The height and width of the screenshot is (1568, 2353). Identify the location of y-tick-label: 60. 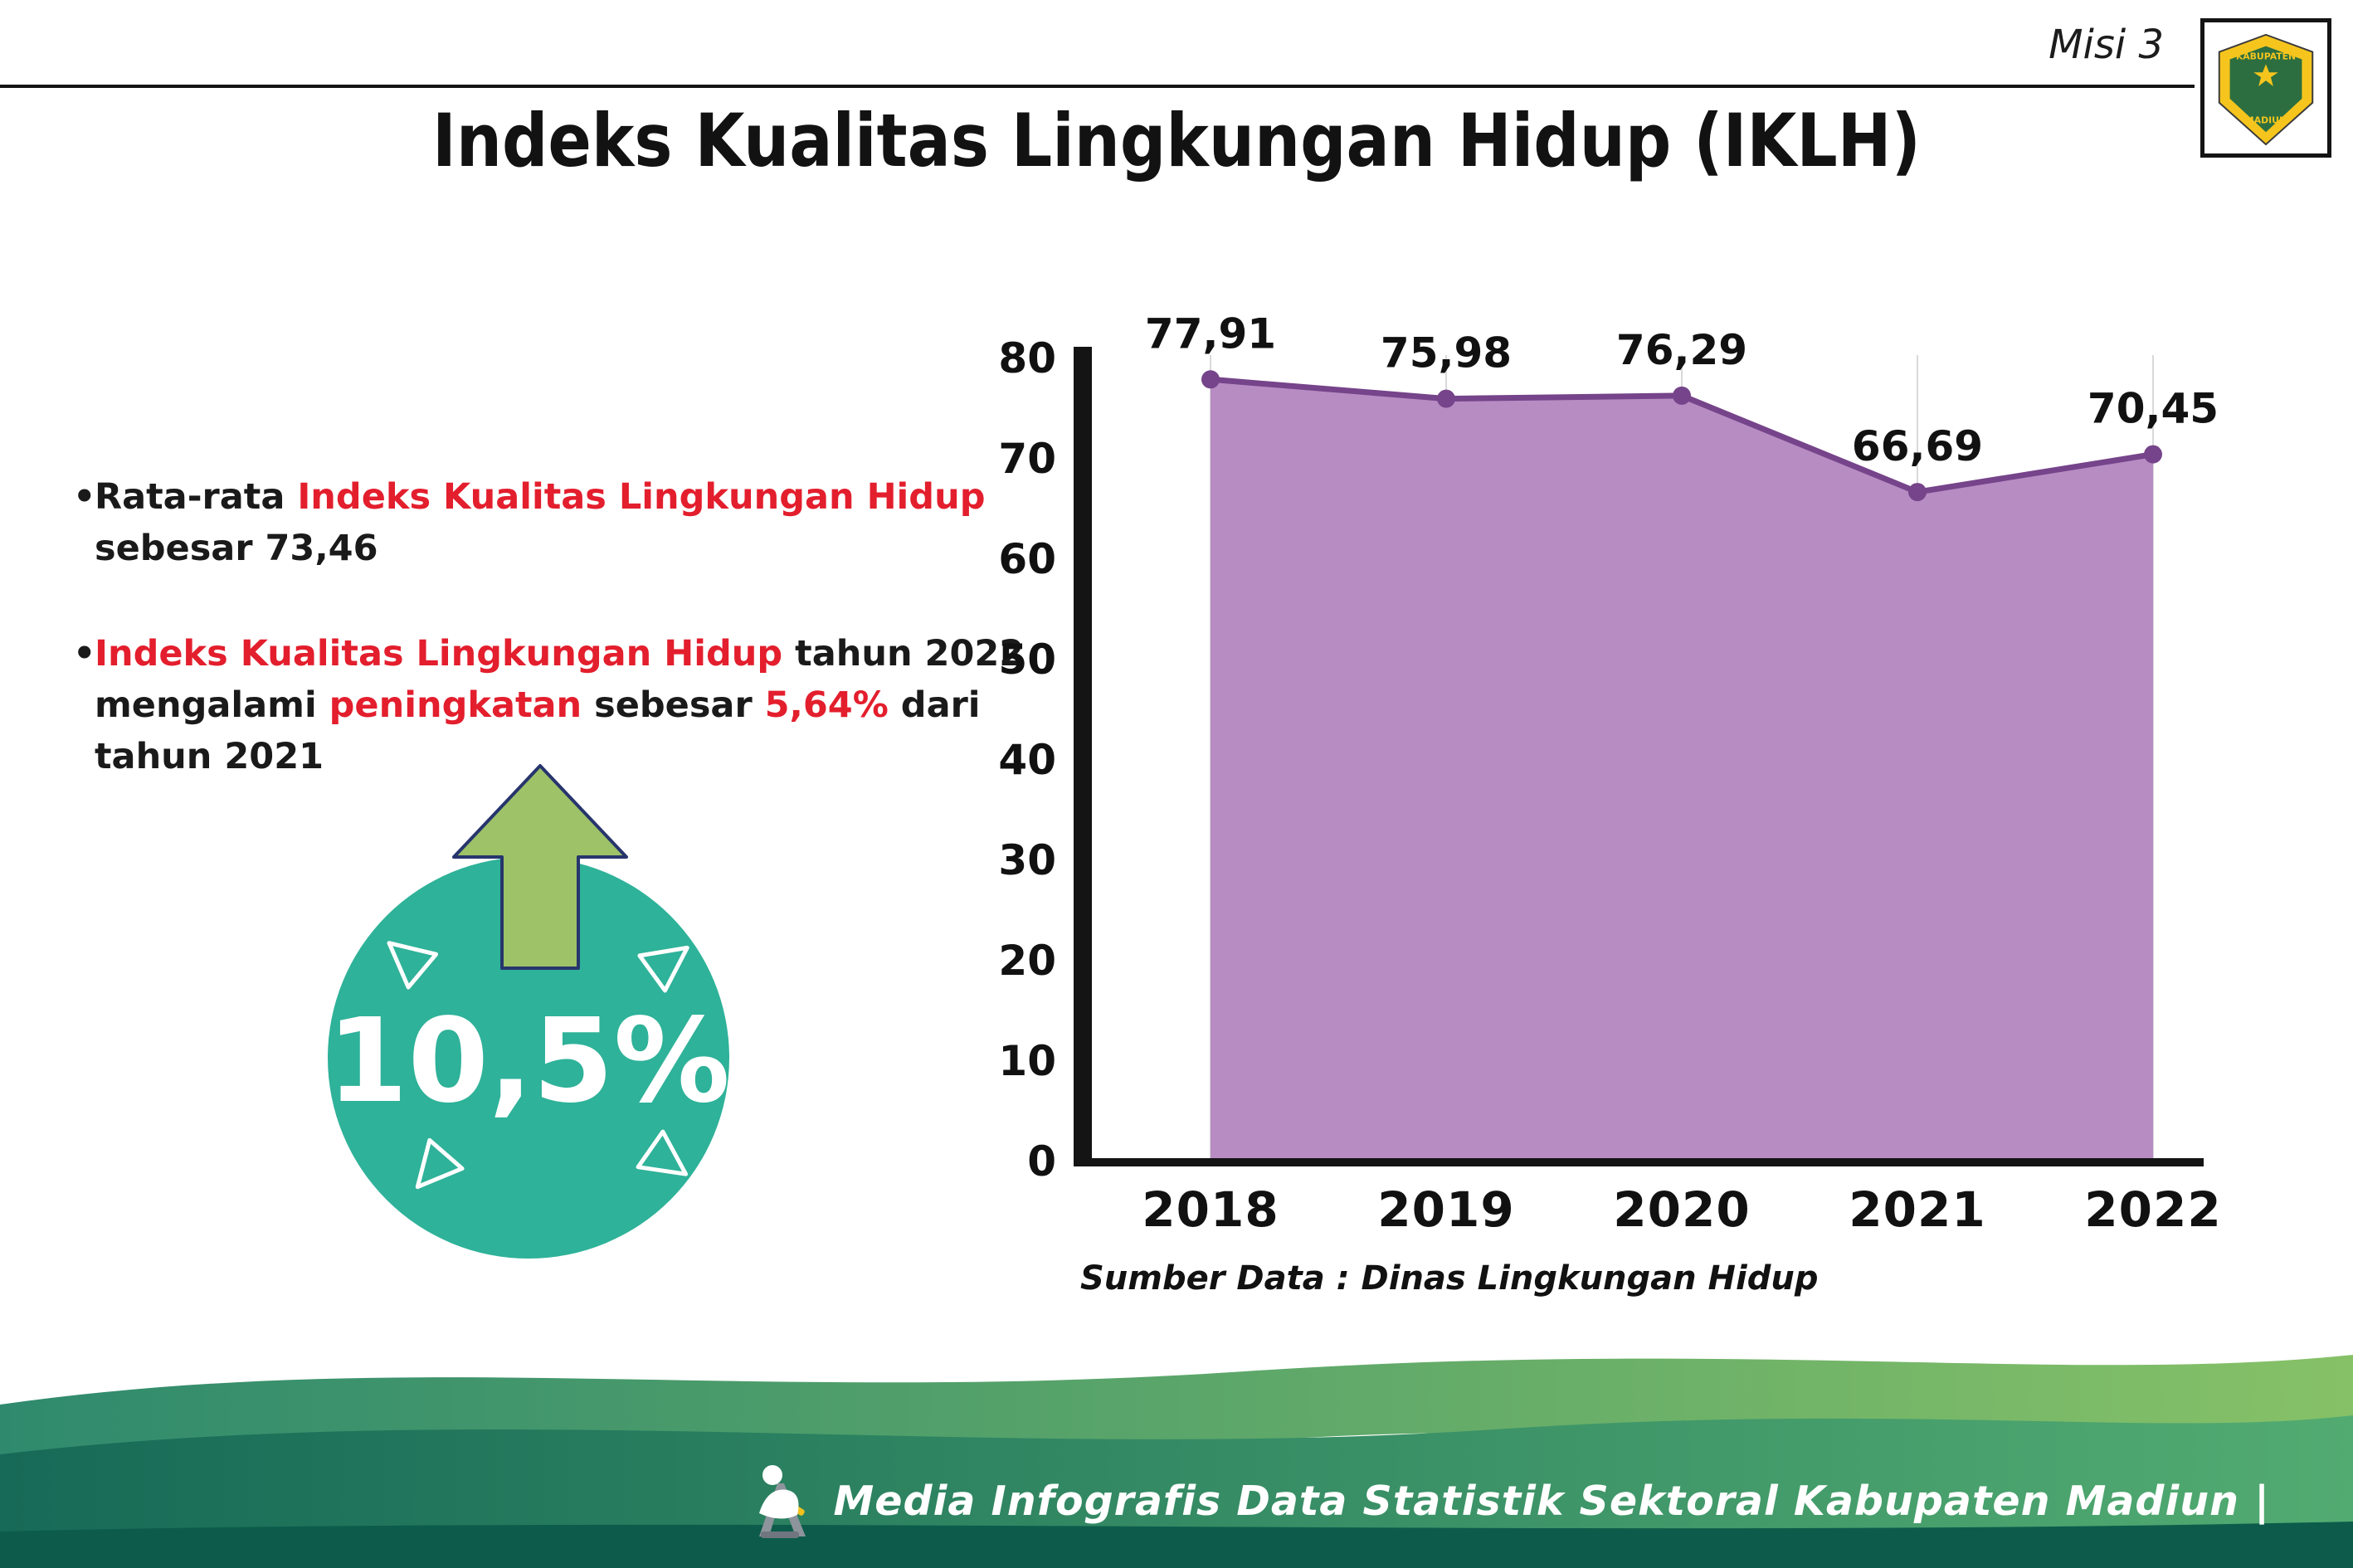
(1027, 559).